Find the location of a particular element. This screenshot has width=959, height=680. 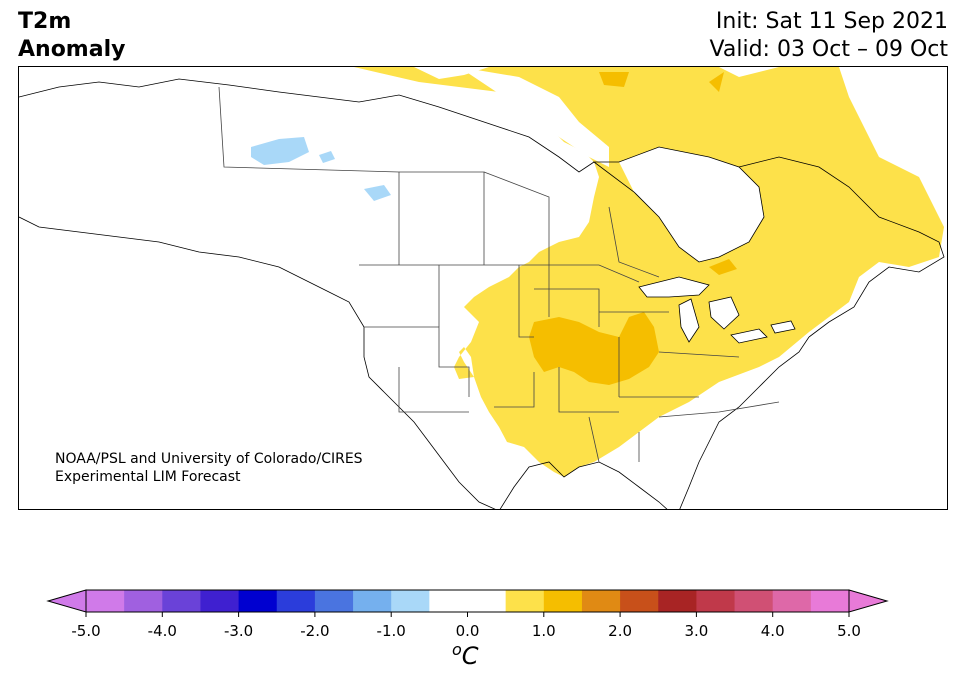

init-date: Init: Sat 11 Sep 2021 is located at coordinates (831, 21).